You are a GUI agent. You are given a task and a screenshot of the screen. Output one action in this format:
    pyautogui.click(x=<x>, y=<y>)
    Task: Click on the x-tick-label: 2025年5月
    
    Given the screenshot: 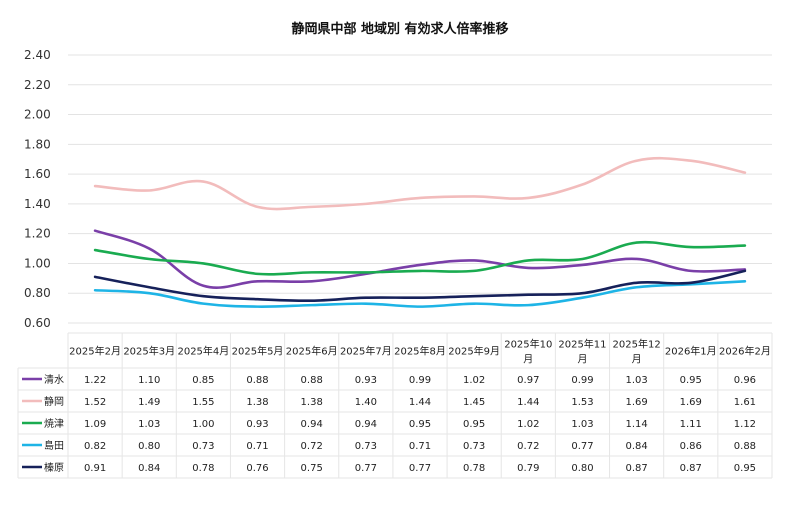 What is the action you would take?
    pyautogui.click(x=258, y=351)
    